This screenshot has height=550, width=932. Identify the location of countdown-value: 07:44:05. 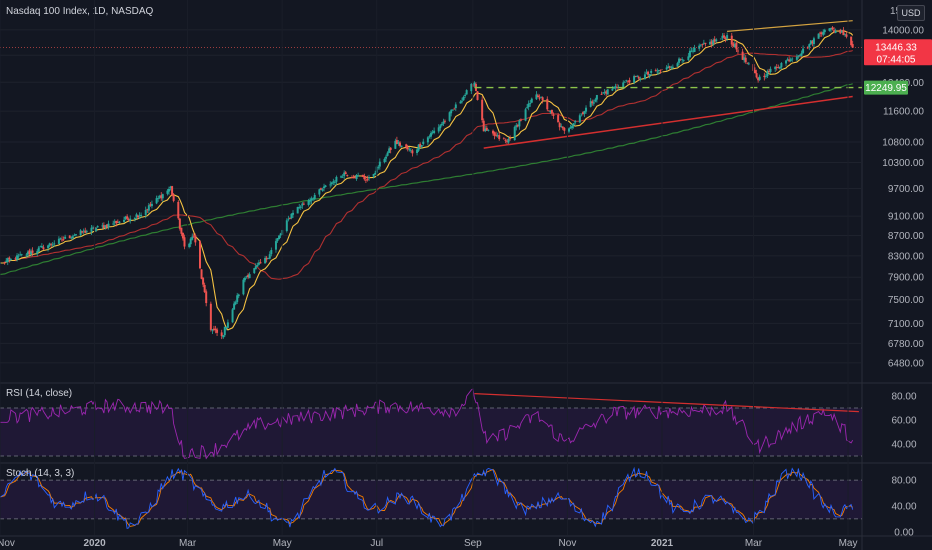
(896, 59).